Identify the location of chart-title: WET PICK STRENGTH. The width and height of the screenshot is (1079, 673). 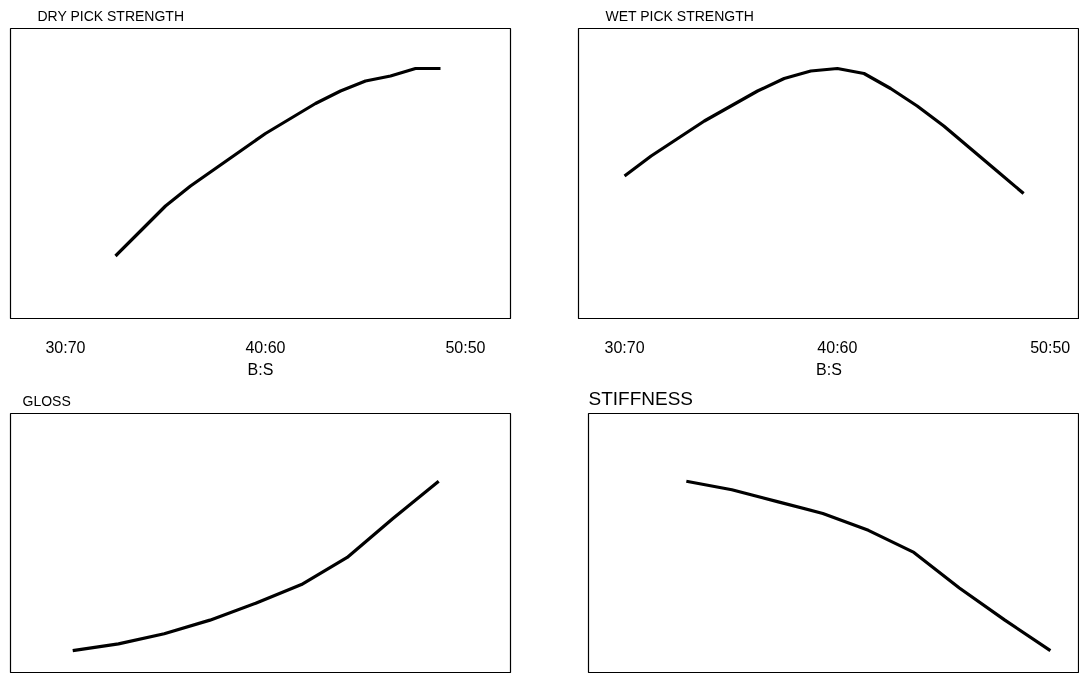
(679, 15).